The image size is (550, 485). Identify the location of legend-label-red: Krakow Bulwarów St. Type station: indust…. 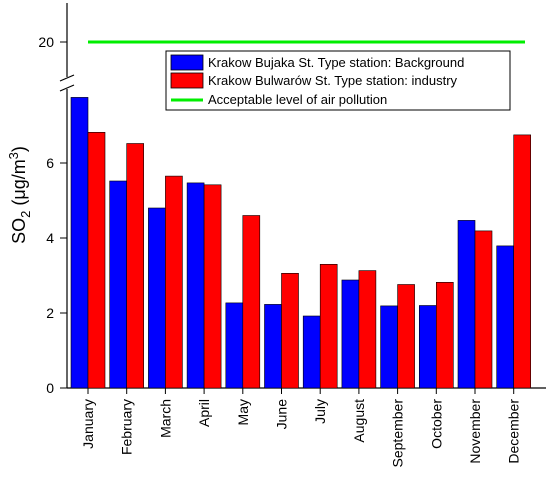
(333, 80).